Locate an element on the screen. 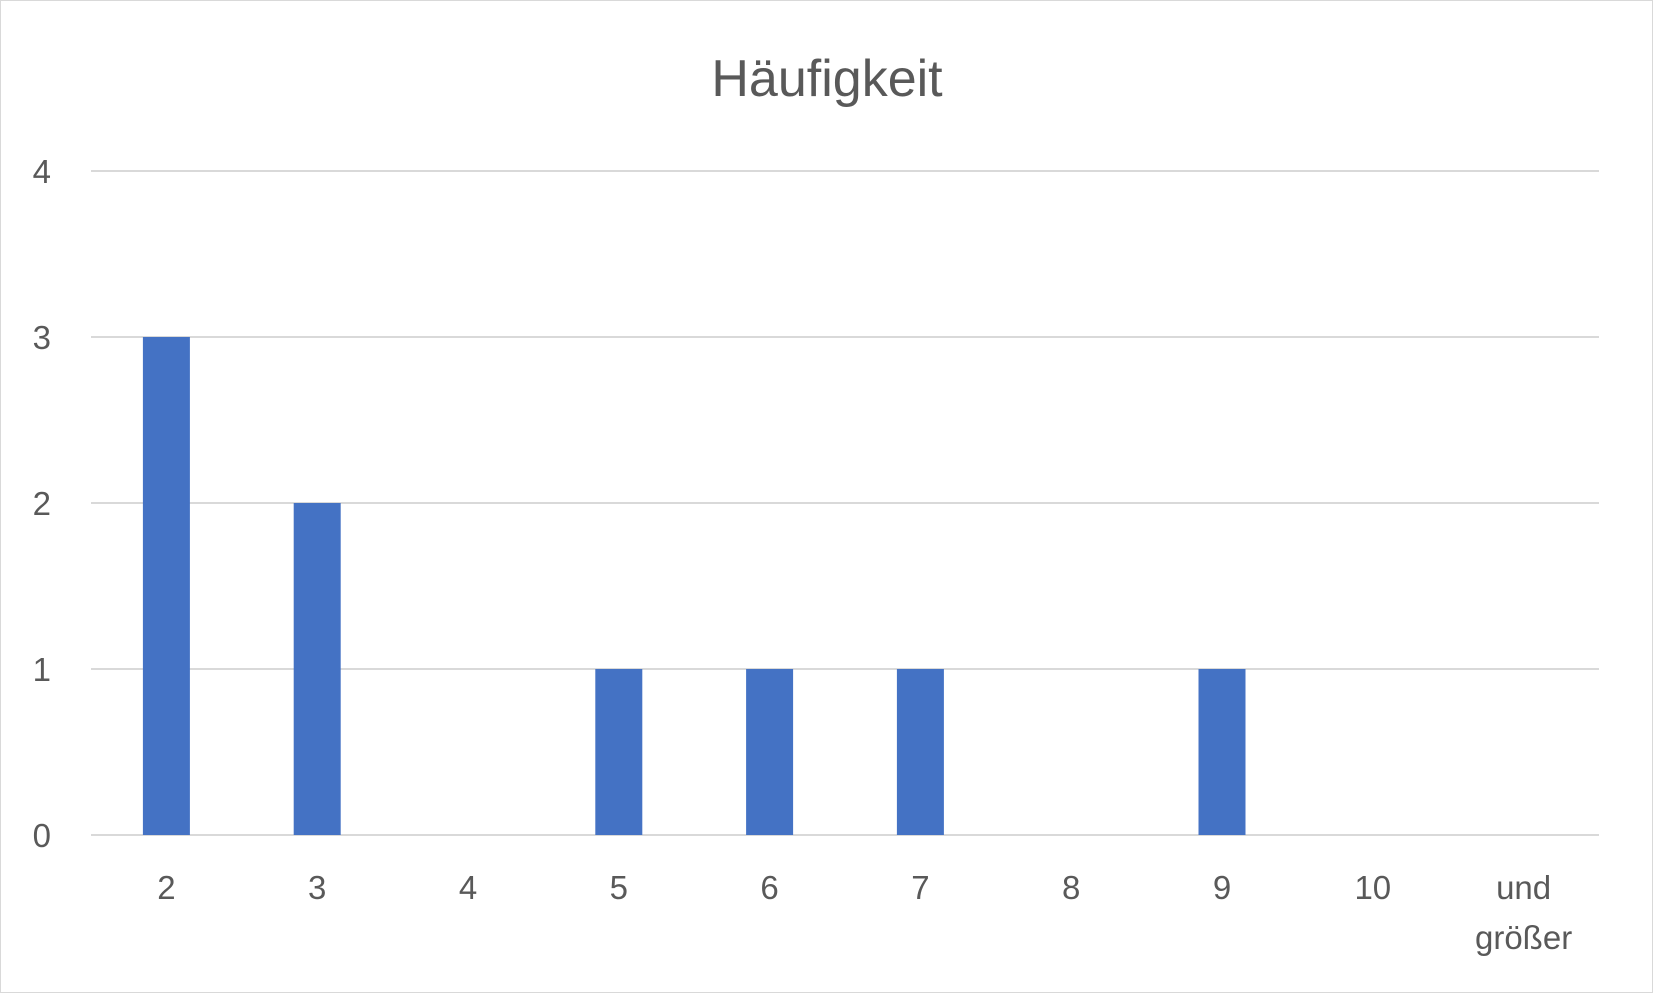 The height and width of the screenshot is (993, 1653). x-tick-label-9: 9 is located at coordinates (1222, 887).